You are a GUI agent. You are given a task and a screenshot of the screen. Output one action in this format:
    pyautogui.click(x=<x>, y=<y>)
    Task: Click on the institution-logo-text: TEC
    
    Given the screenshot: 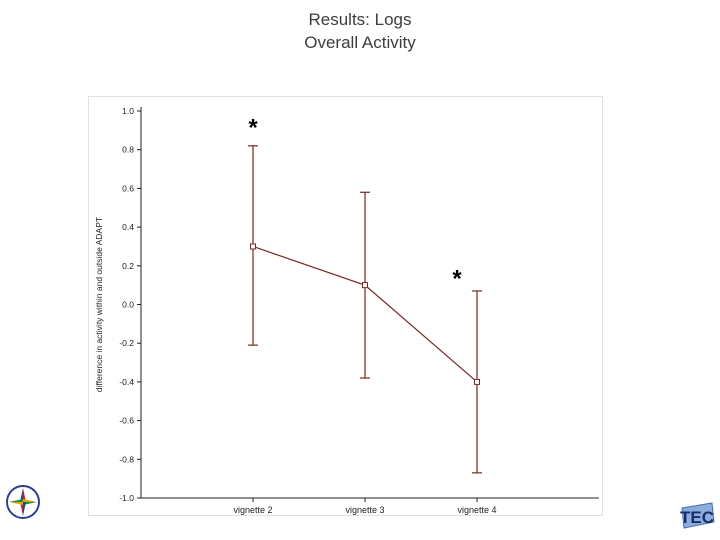 What is the action you would take?
    pyautogui.click(x=697, y=517)
    